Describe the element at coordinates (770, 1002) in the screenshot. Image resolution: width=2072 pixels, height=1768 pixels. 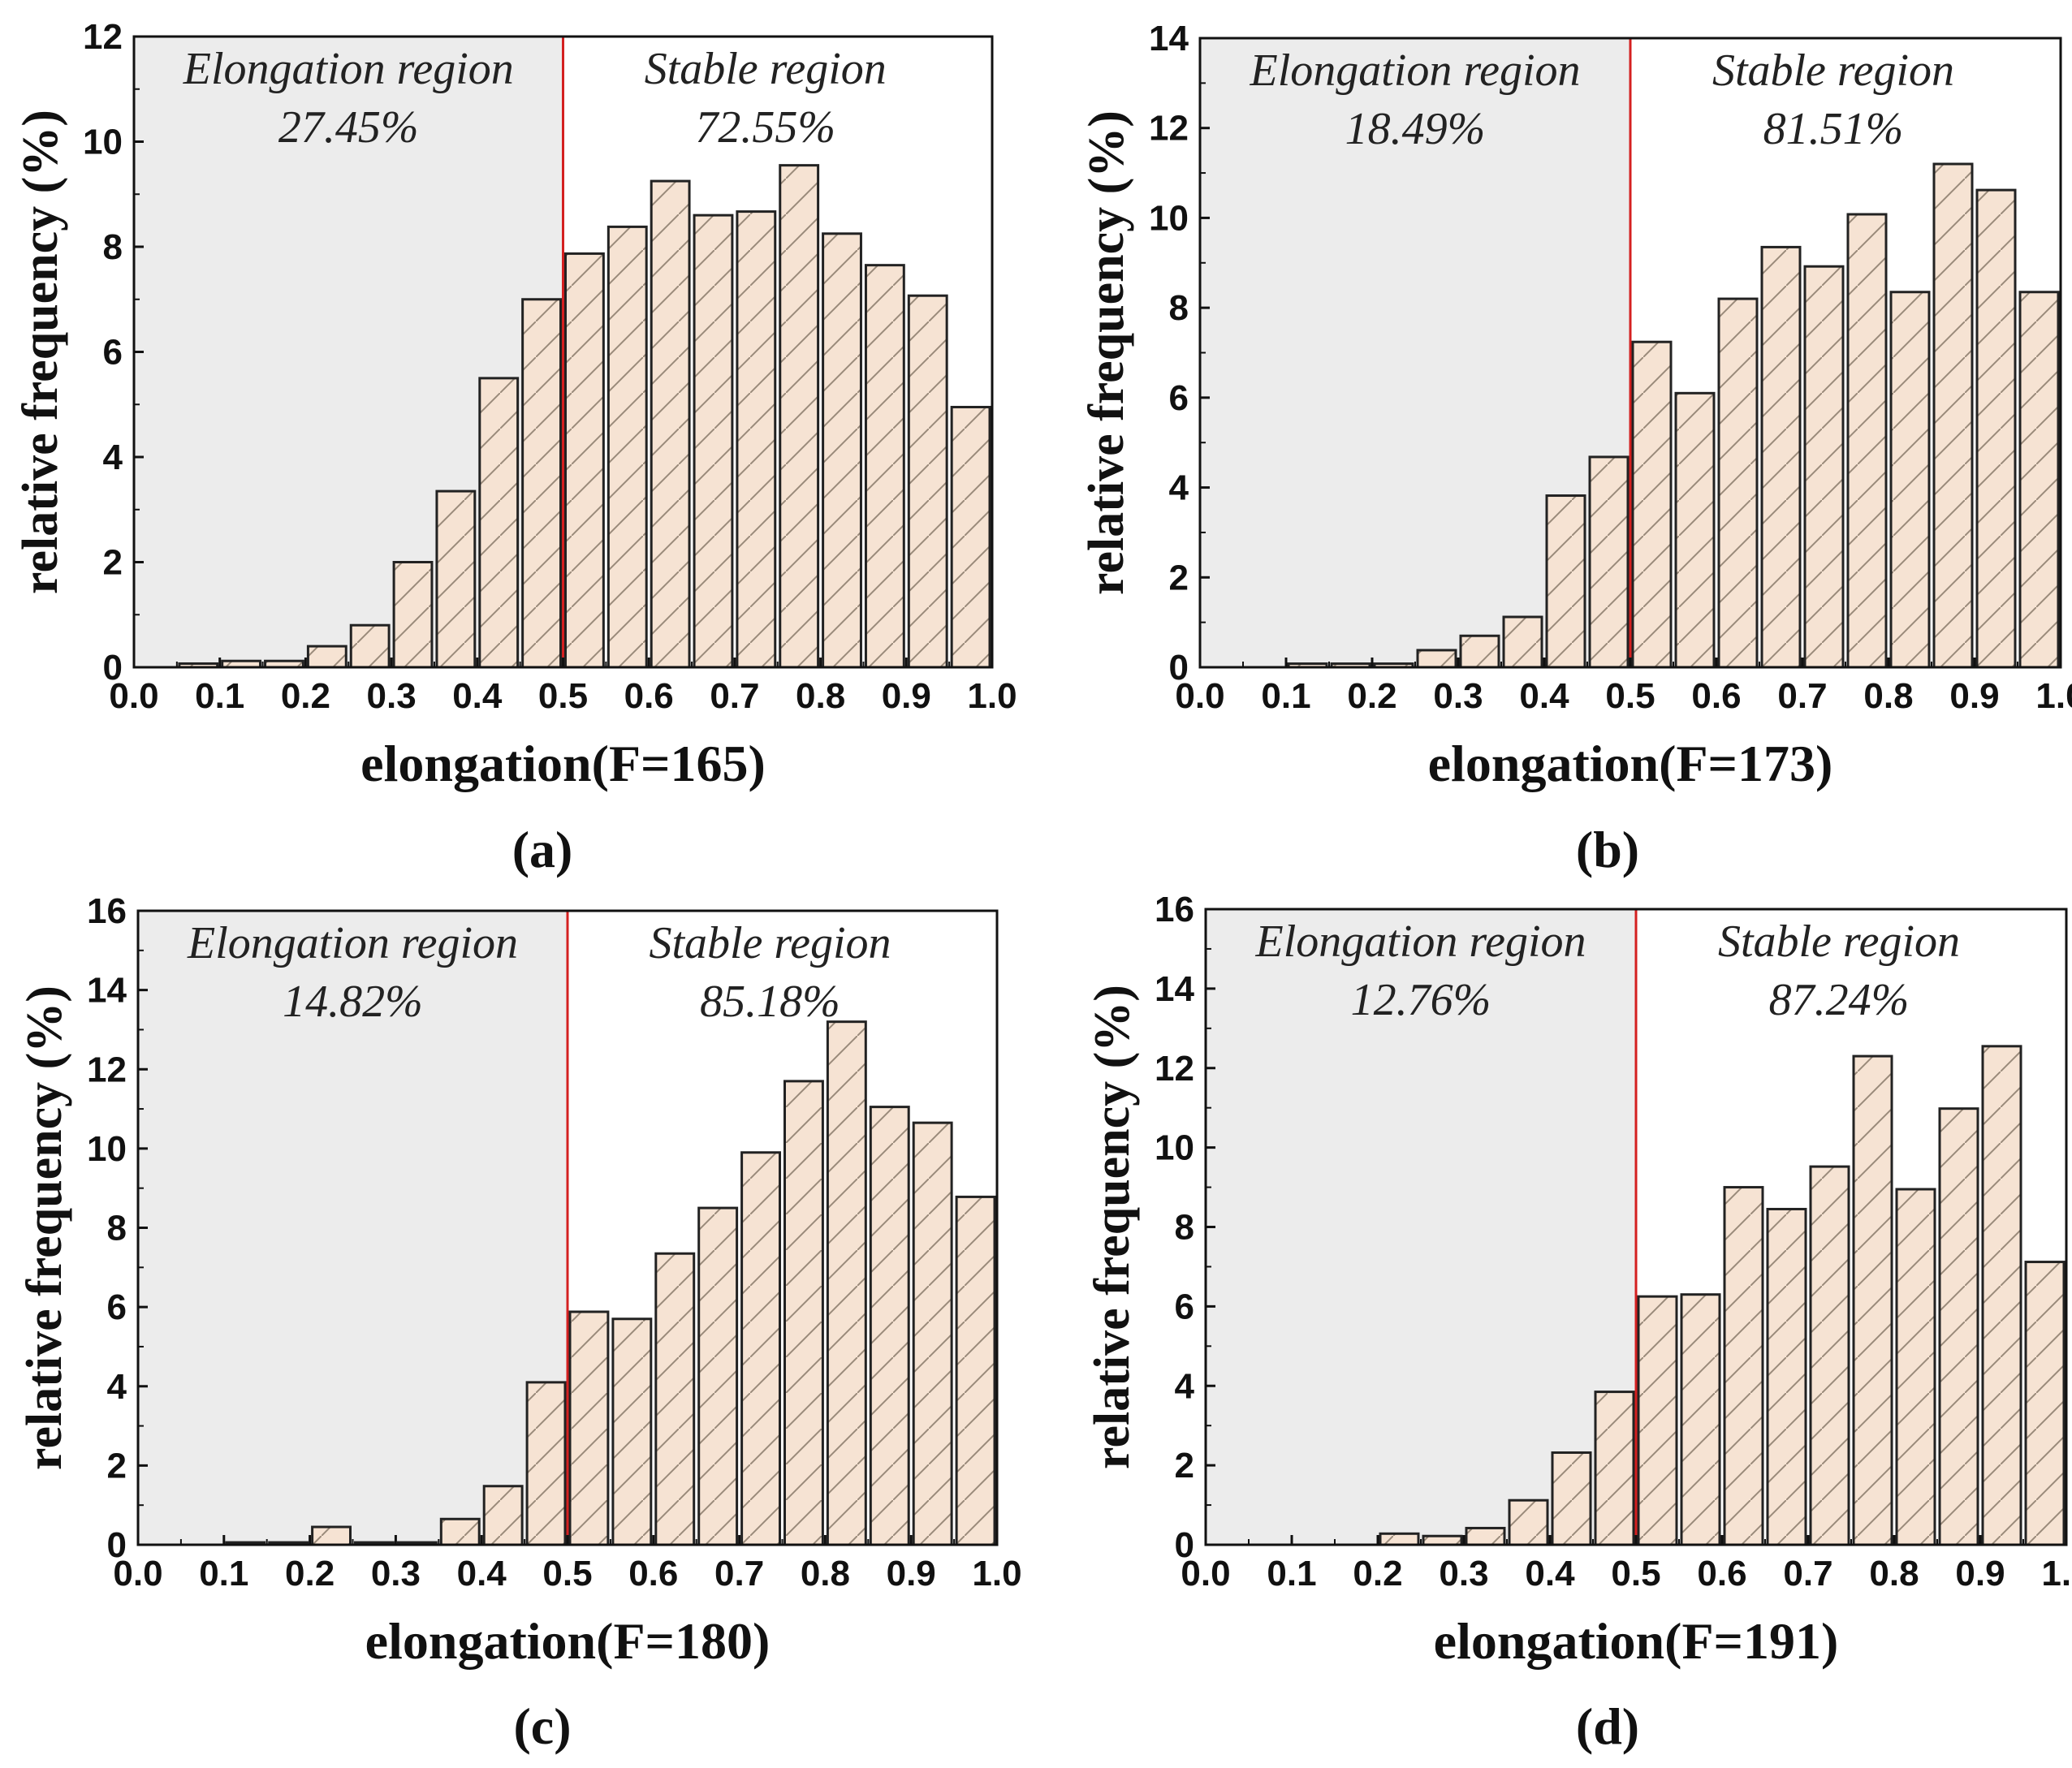
I see `stable-region-value: 85.18%` at that location.